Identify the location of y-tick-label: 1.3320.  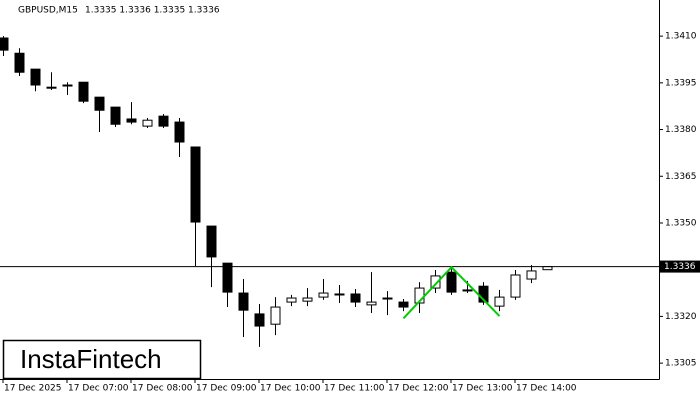
(681, 317).